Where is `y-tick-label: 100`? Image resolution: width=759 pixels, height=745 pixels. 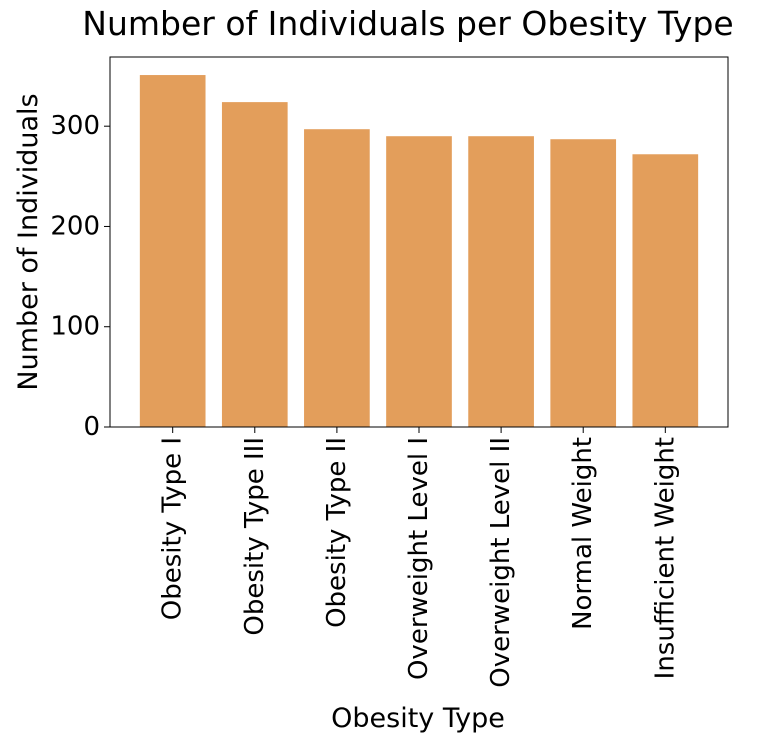 y-tick-label: 100 is located at coordinates (75, 327).